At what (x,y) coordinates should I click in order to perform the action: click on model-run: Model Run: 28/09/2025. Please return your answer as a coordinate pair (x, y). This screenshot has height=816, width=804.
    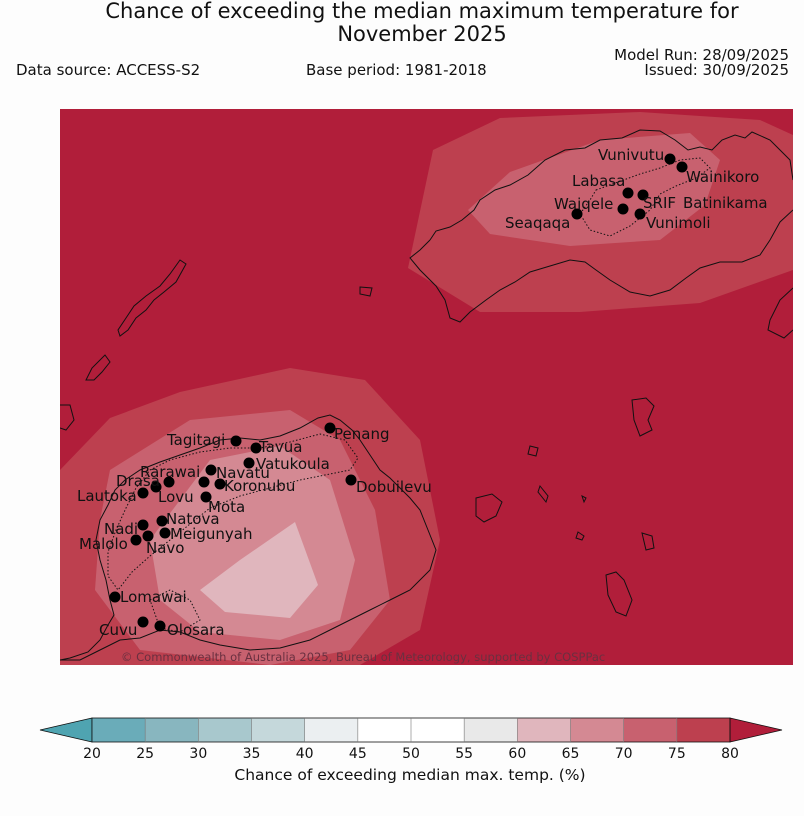
    Looking at the image, I should click on (701, 55).